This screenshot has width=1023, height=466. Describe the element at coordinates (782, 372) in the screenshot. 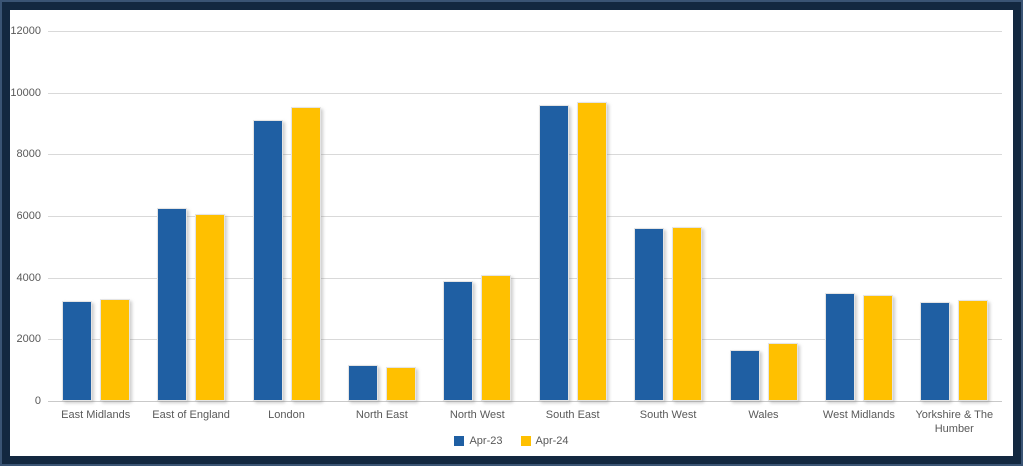

I see `bar-apr-24-wales` at that location.